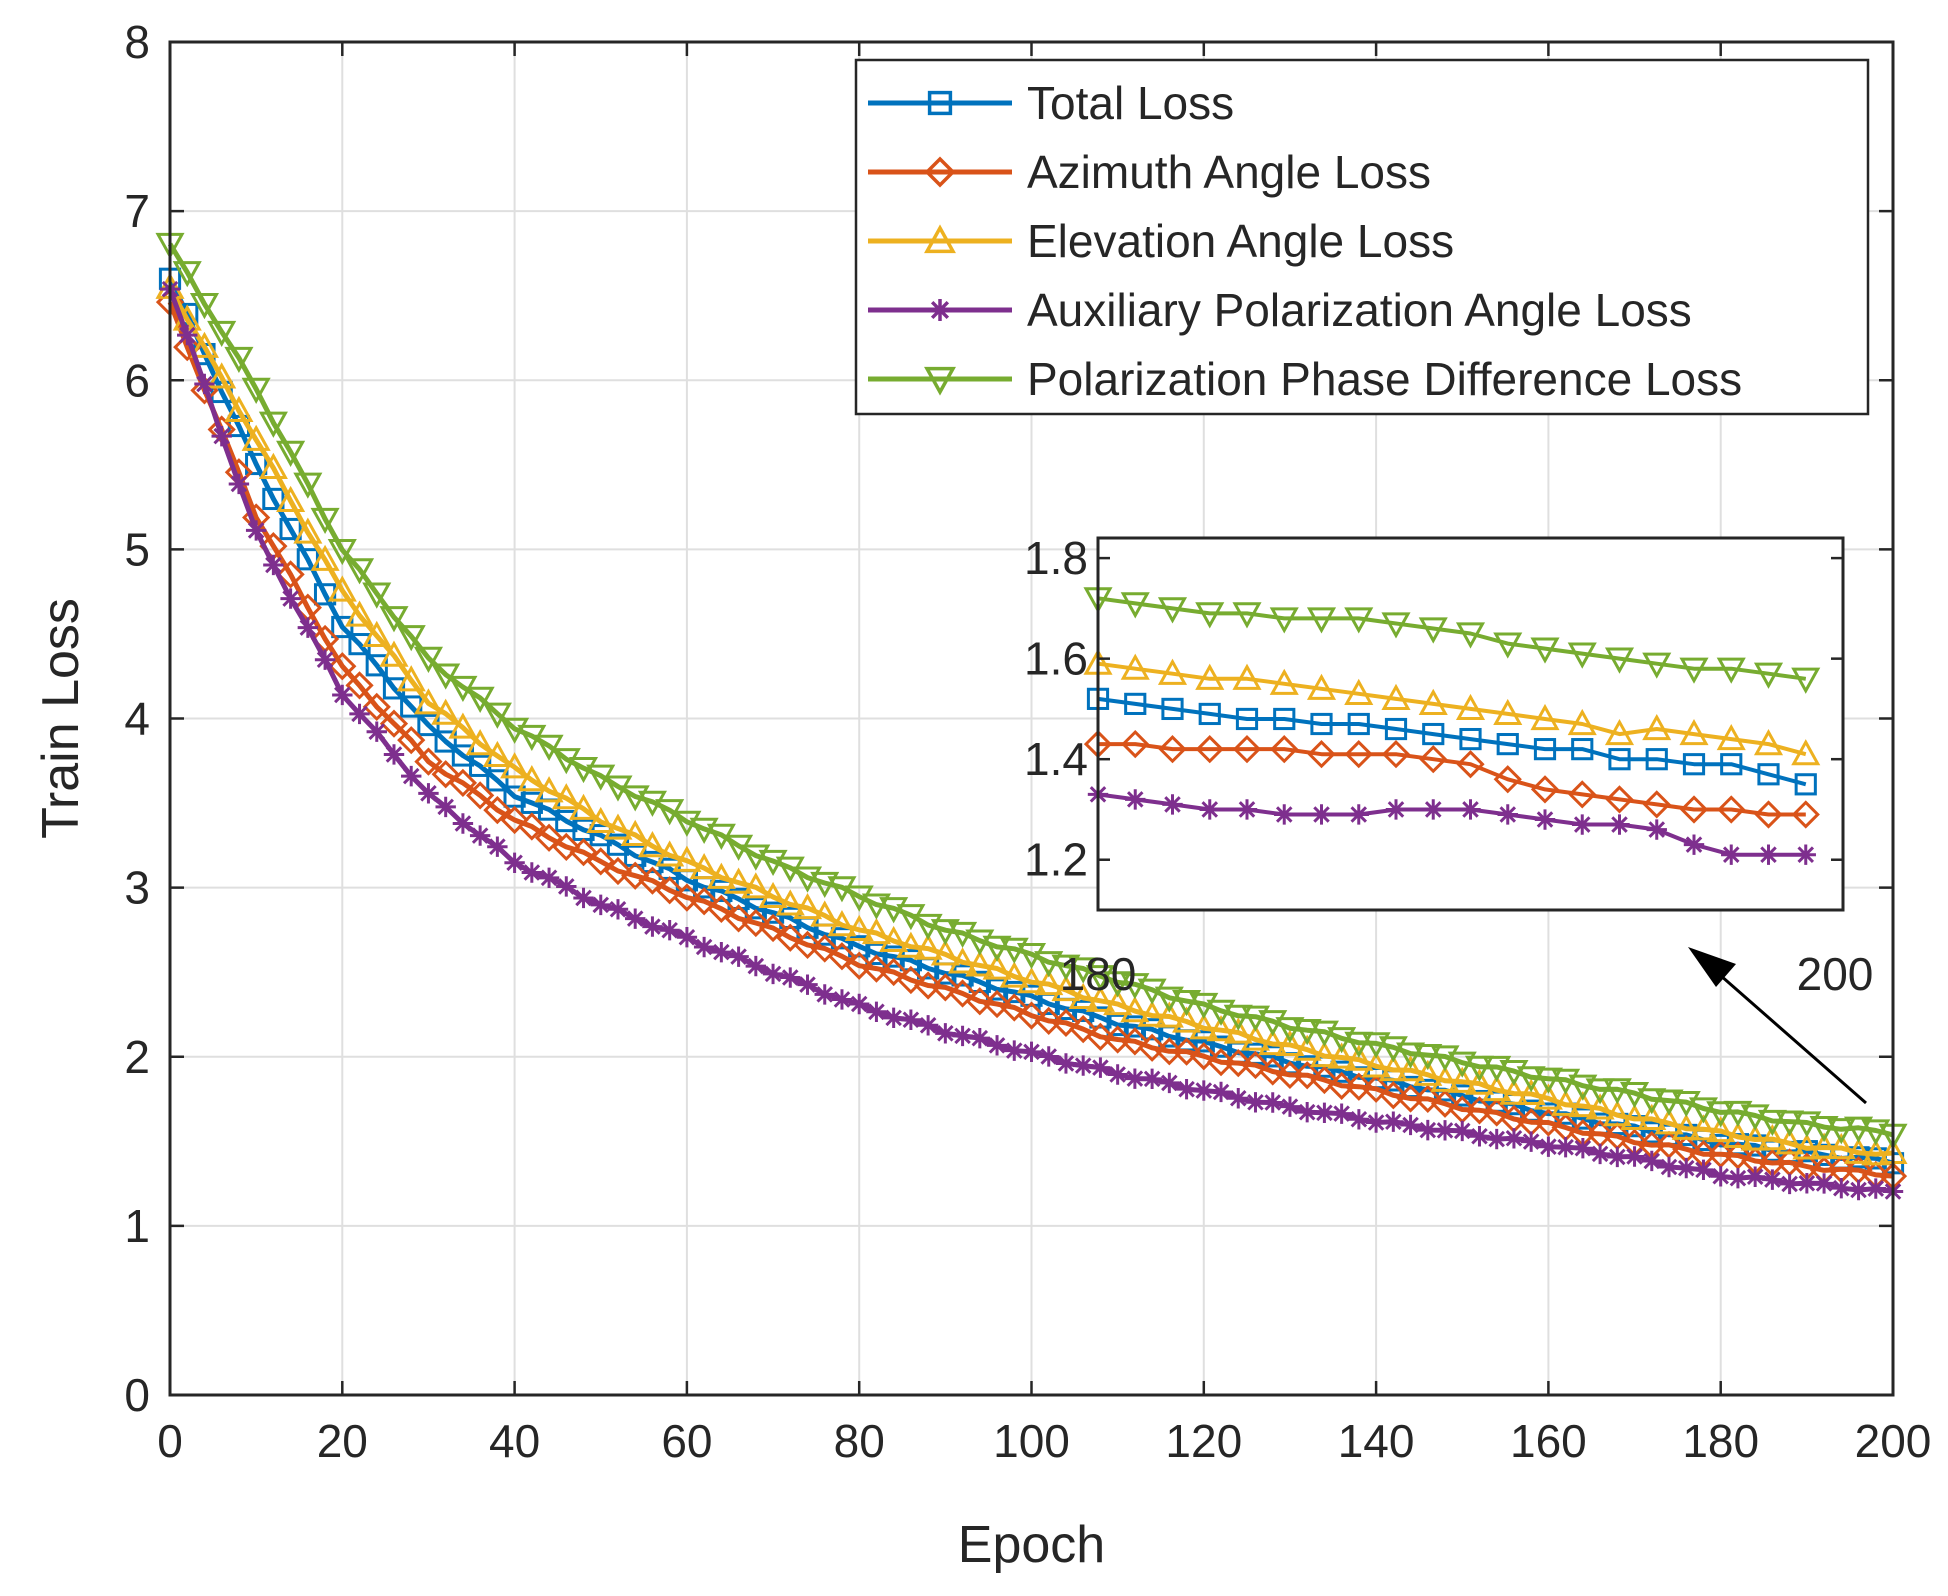 The width and height of the screenshot is (1948, 1596). I want to click on legend-item: Azimuth Angle Loss, so click(1149, 172).